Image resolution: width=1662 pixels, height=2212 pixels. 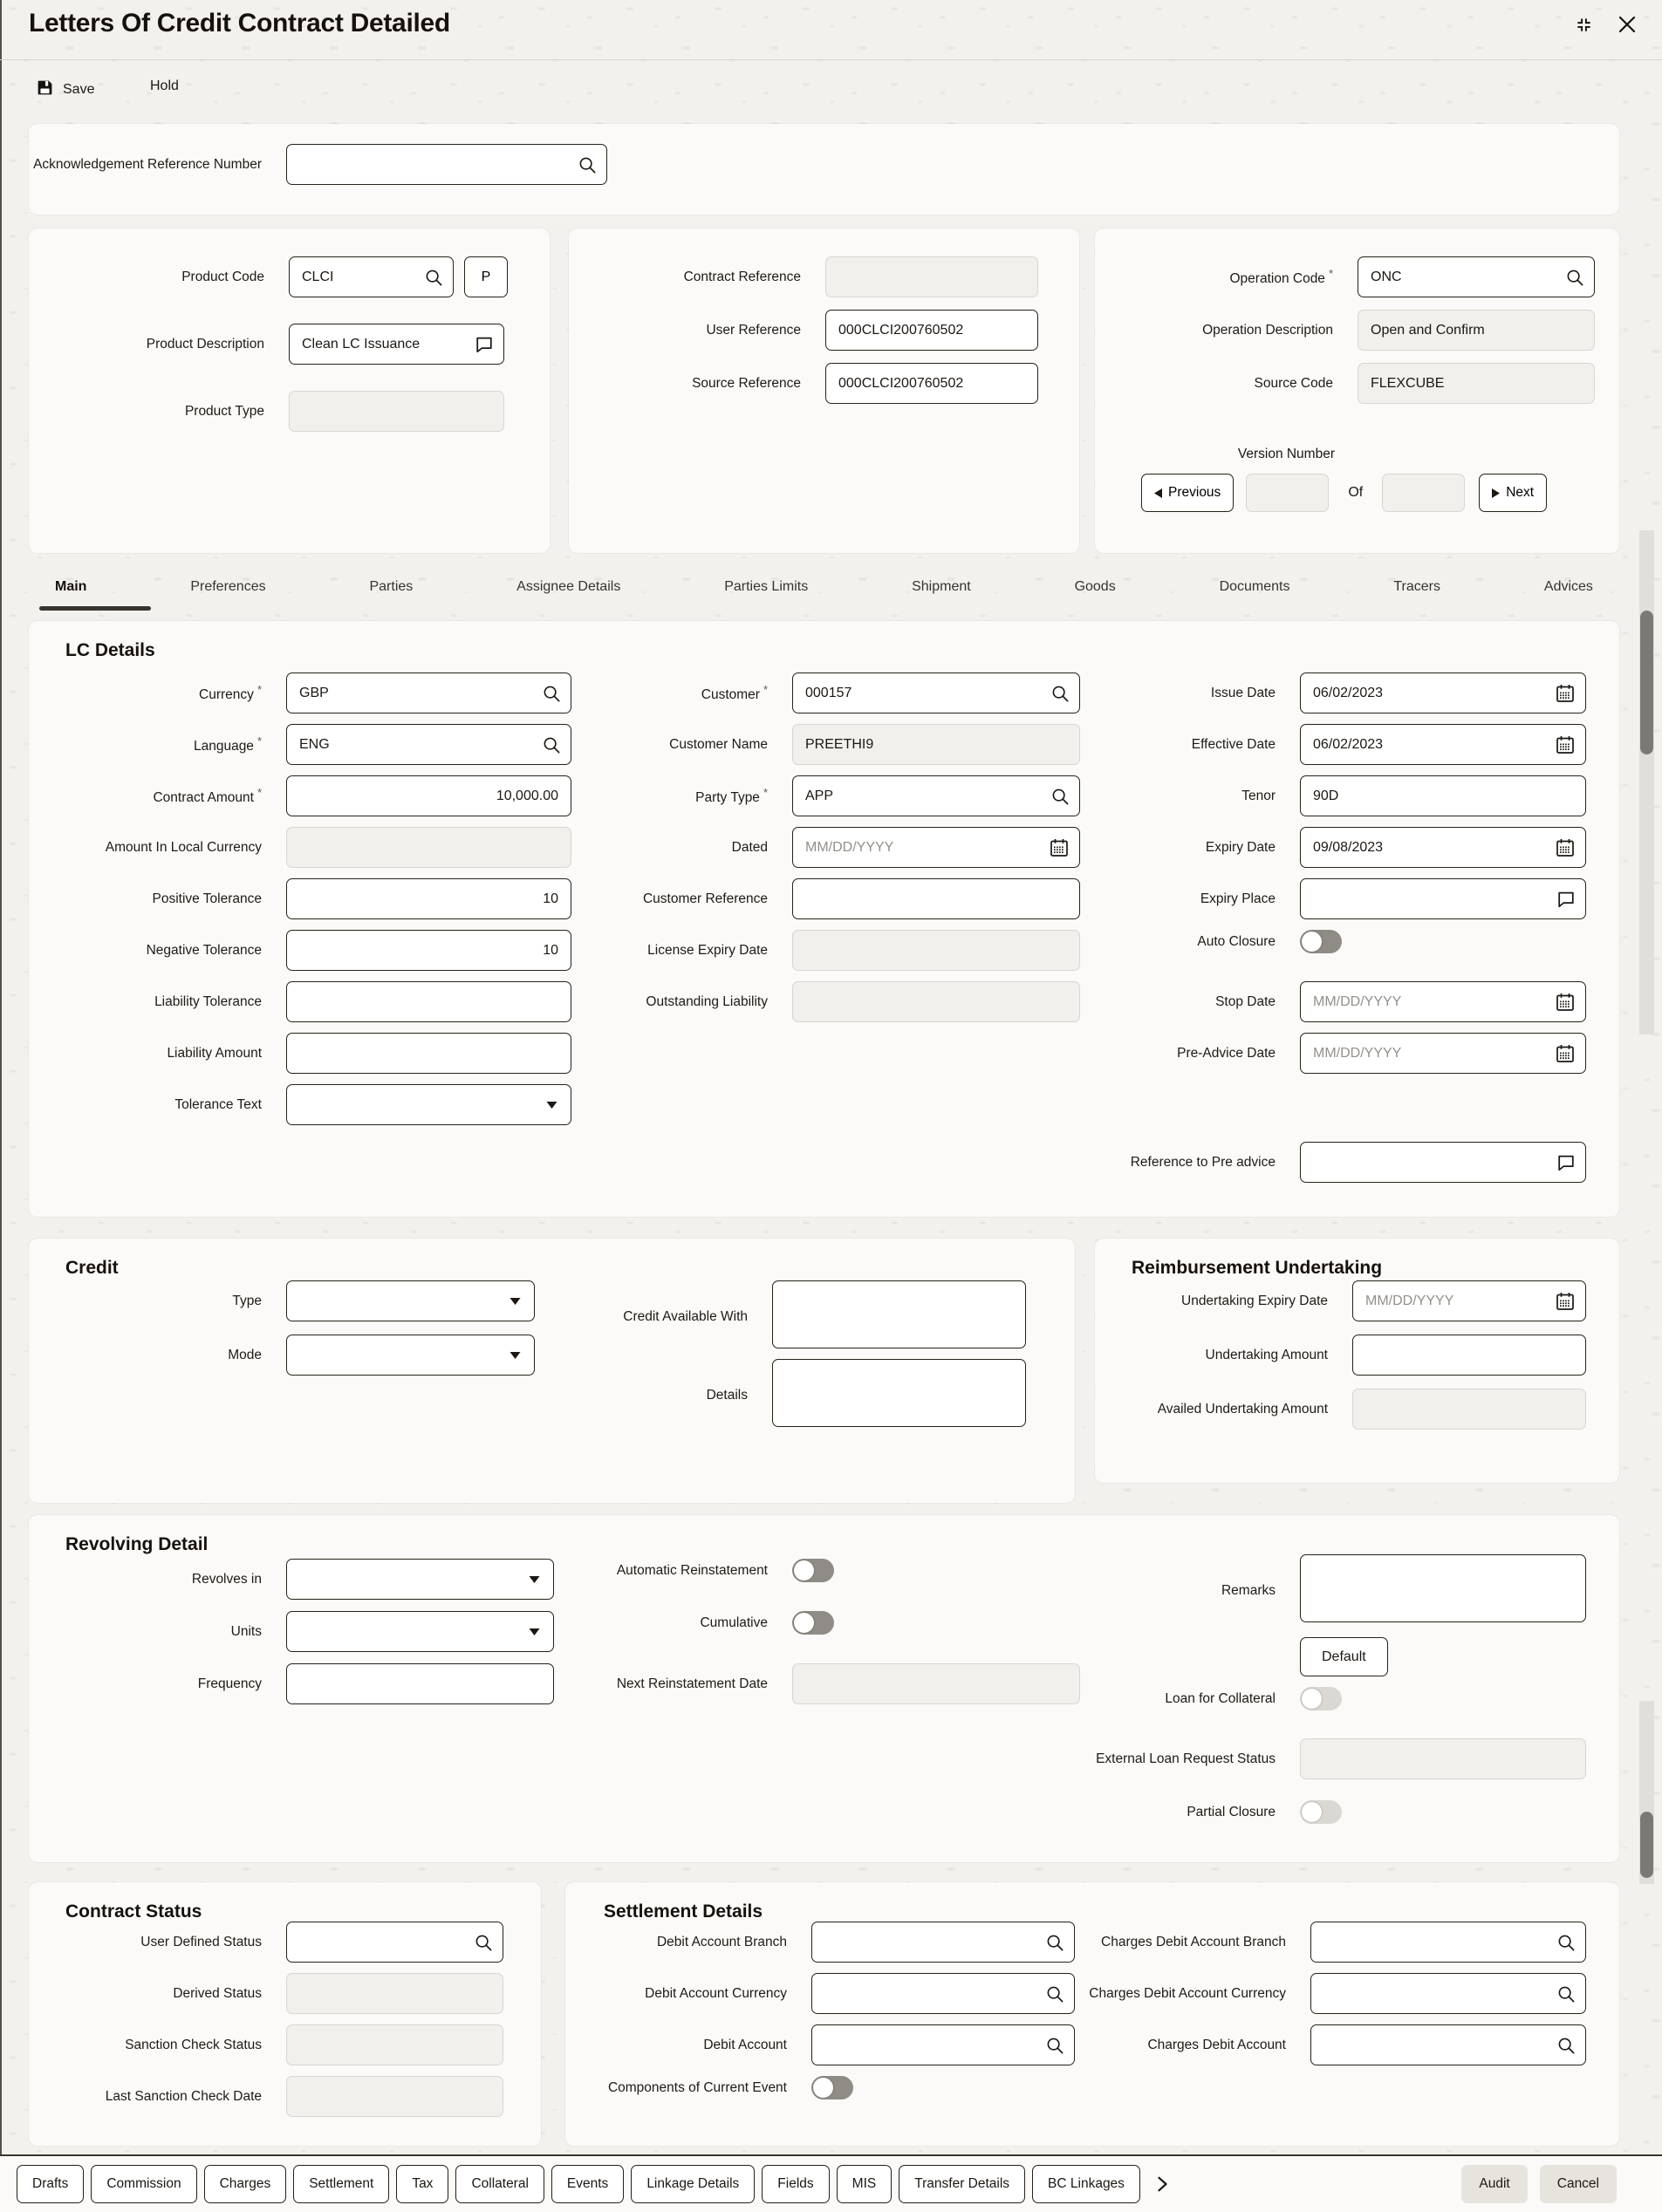 What do you see at coordinates (391, 586) in the screenshot?
I see `tab-parties: Parties` at bounding box center [391, 586].